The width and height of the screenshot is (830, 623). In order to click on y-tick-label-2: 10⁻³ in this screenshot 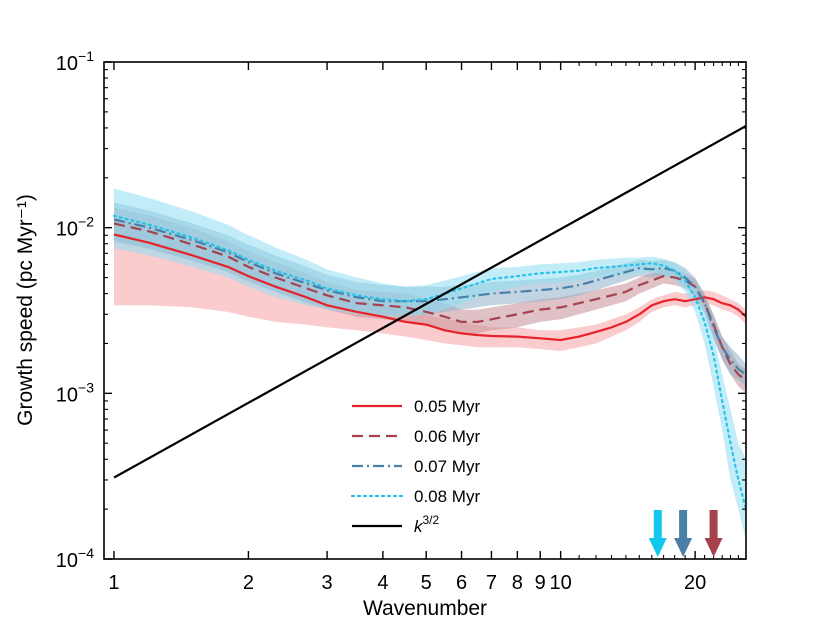, I will do `click(75, 392)`.